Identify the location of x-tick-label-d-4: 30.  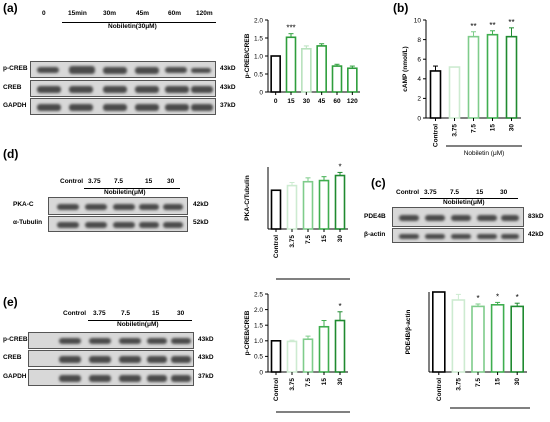
(340, 239).